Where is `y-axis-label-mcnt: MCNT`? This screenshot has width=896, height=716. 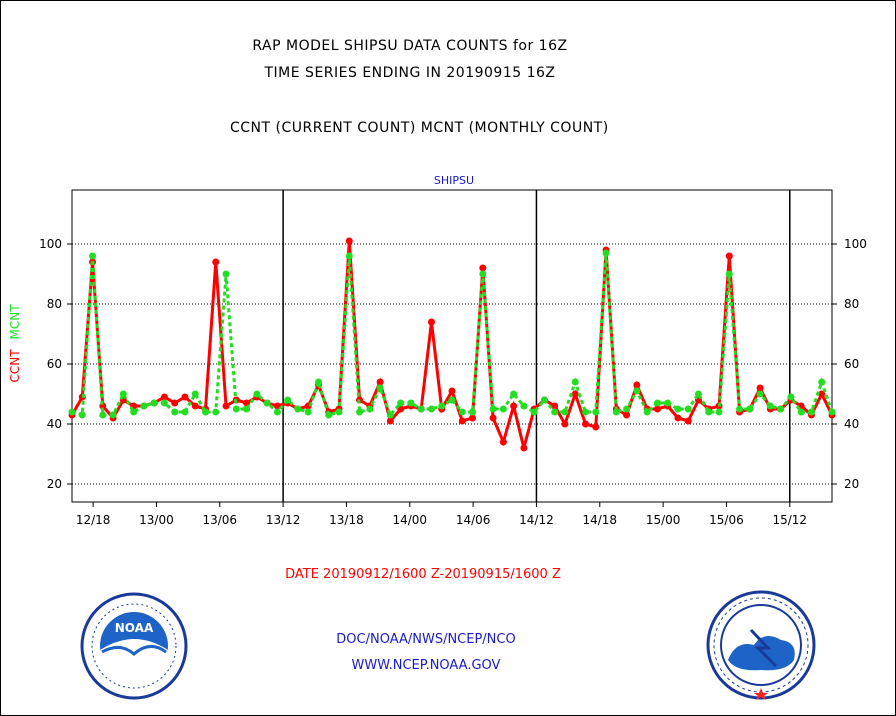 y-axis-label-mcnt: MCNT is located at coordinates (15, 322).